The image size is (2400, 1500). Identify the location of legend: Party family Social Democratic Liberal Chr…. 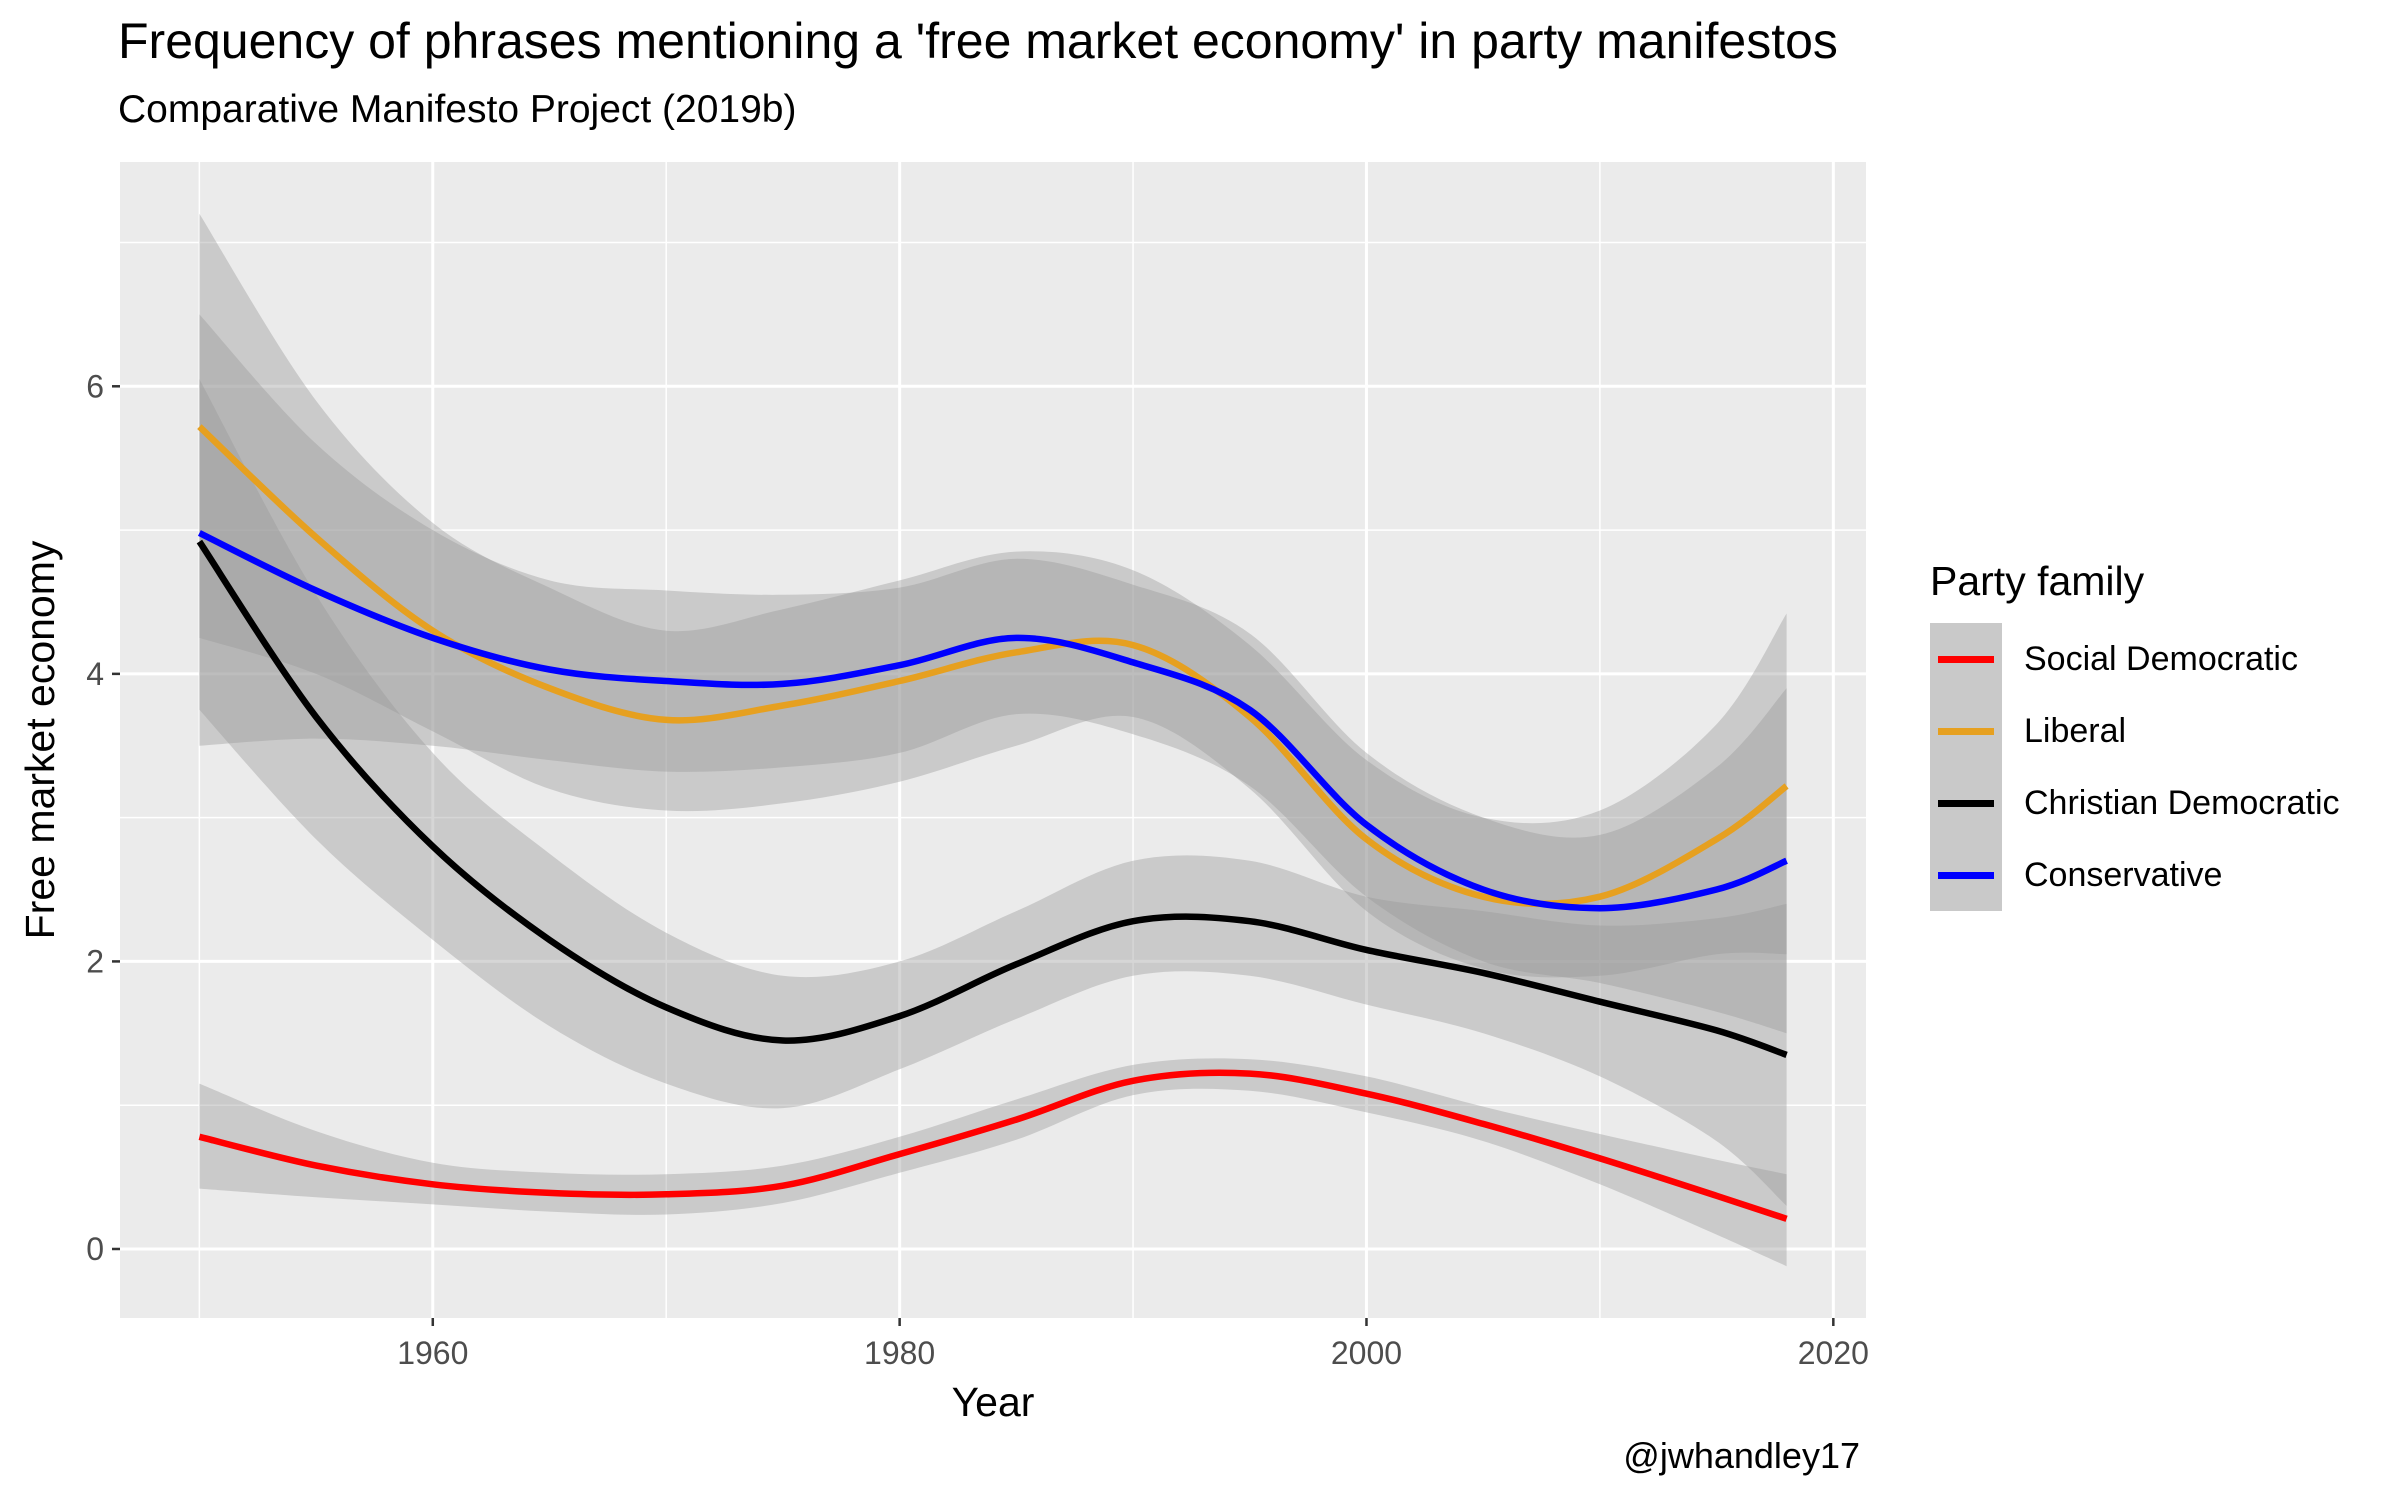
(2135, 734).